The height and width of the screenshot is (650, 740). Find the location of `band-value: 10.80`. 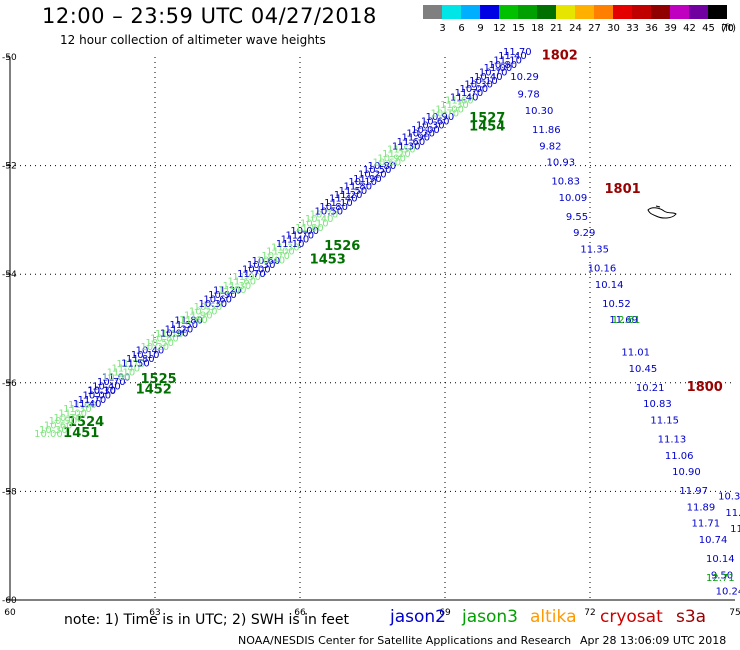

band-value: 10.80 is located at coordinates (333, 207).